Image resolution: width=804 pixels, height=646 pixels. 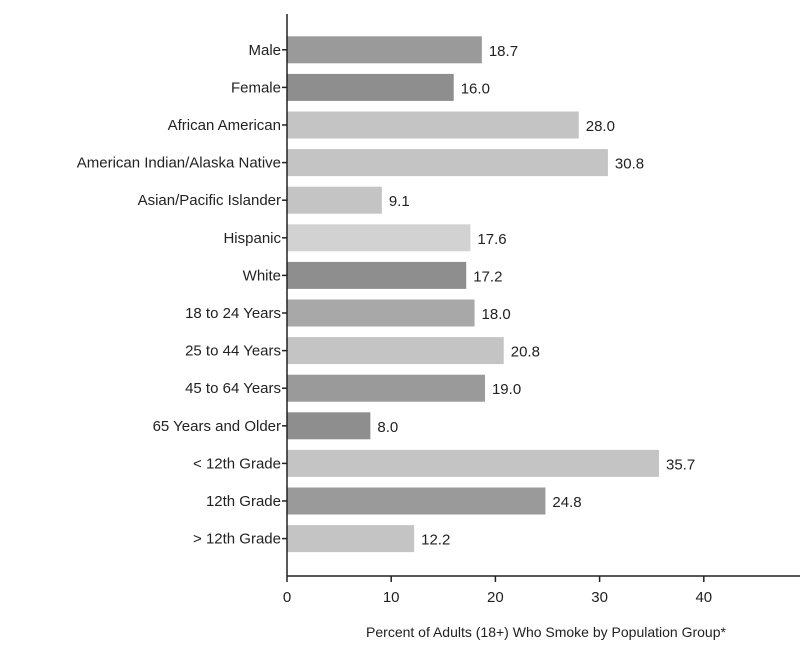 What do you see at coordinates (541, 590) in the screenshot?
I see `x-axis: 0 10 20 30 40` at bounding box center [541, 590].